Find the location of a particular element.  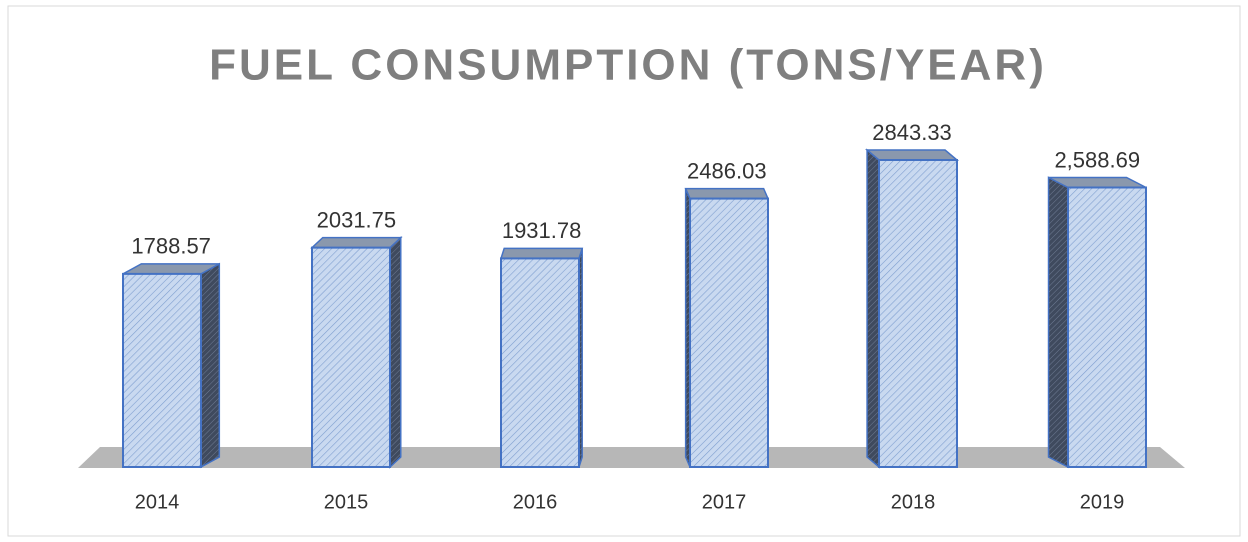

x-tick-label: 2019 is located at coordinates (1102, 502).